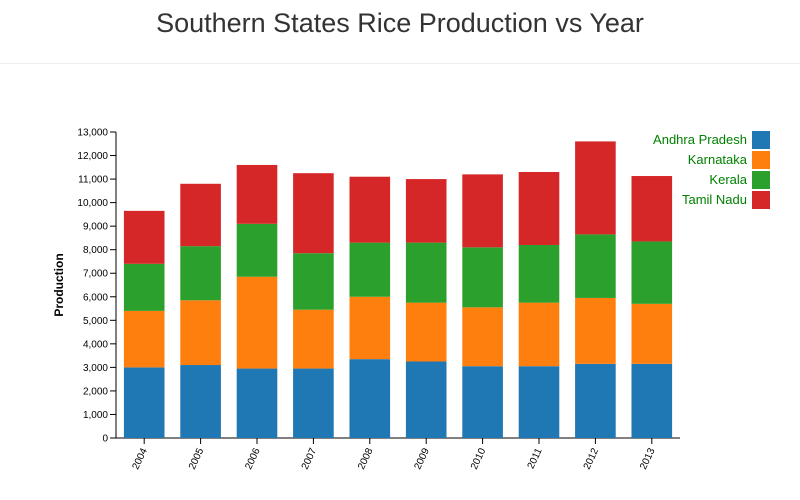  What do you see at coordinates (257, 250) in the screenshot?
I see `bar-segment-kerala-2006` at bounding box center [257, 250].